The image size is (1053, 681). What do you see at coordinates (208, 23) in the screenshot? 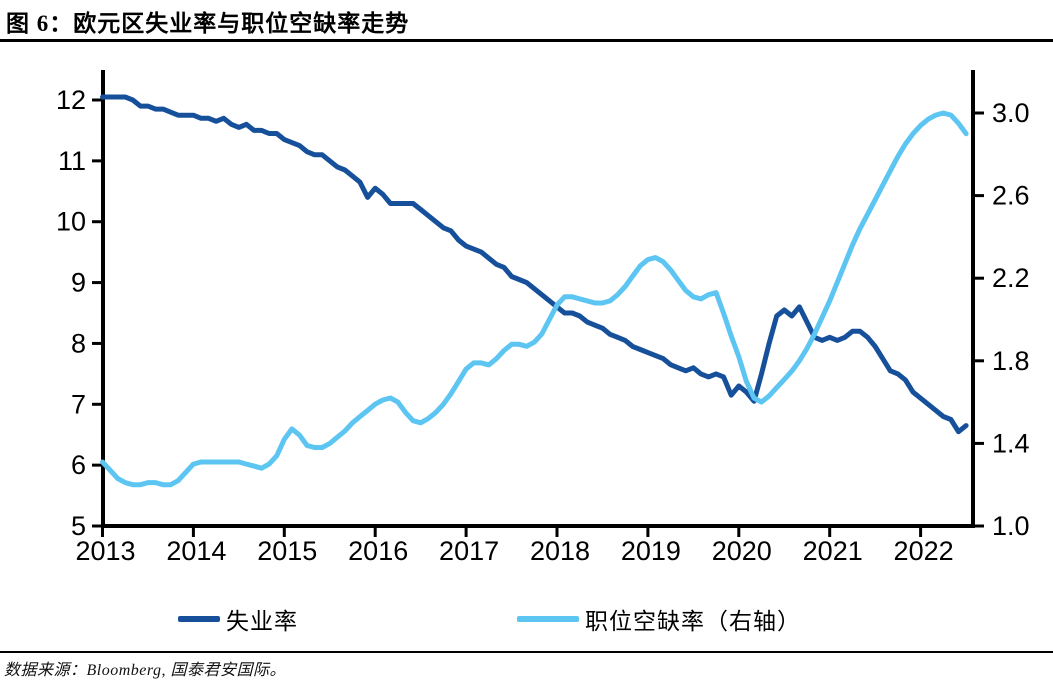
I see `figure-title: 图 6：欧元区失业率与职位空缺率走势` at bounding box center [208, 23].